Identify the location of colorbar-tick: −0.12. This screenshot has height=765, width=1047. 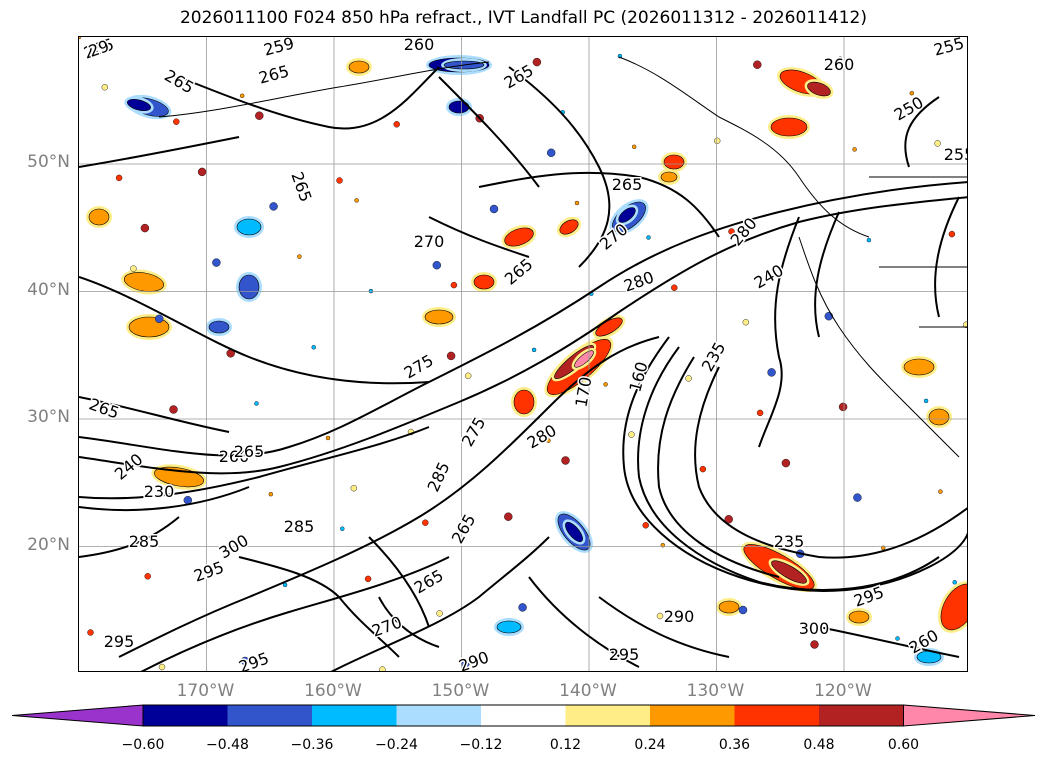
(481, 745).